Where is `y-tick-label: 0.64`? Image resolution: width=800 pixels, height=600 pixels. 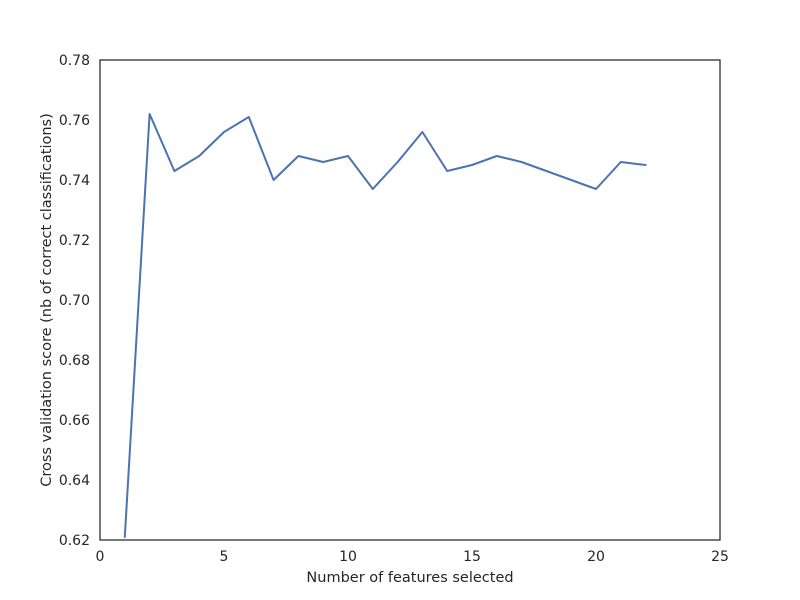
y-tick-label: 0.64 is located at coordinates (74, 481).